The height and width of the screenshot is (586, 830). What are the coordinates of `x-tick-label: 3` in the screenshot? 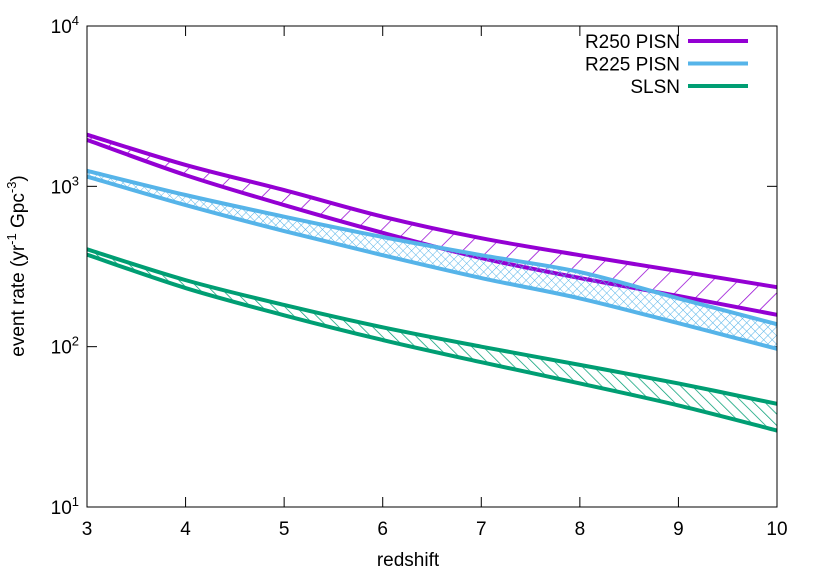 It's located at (87, 529).